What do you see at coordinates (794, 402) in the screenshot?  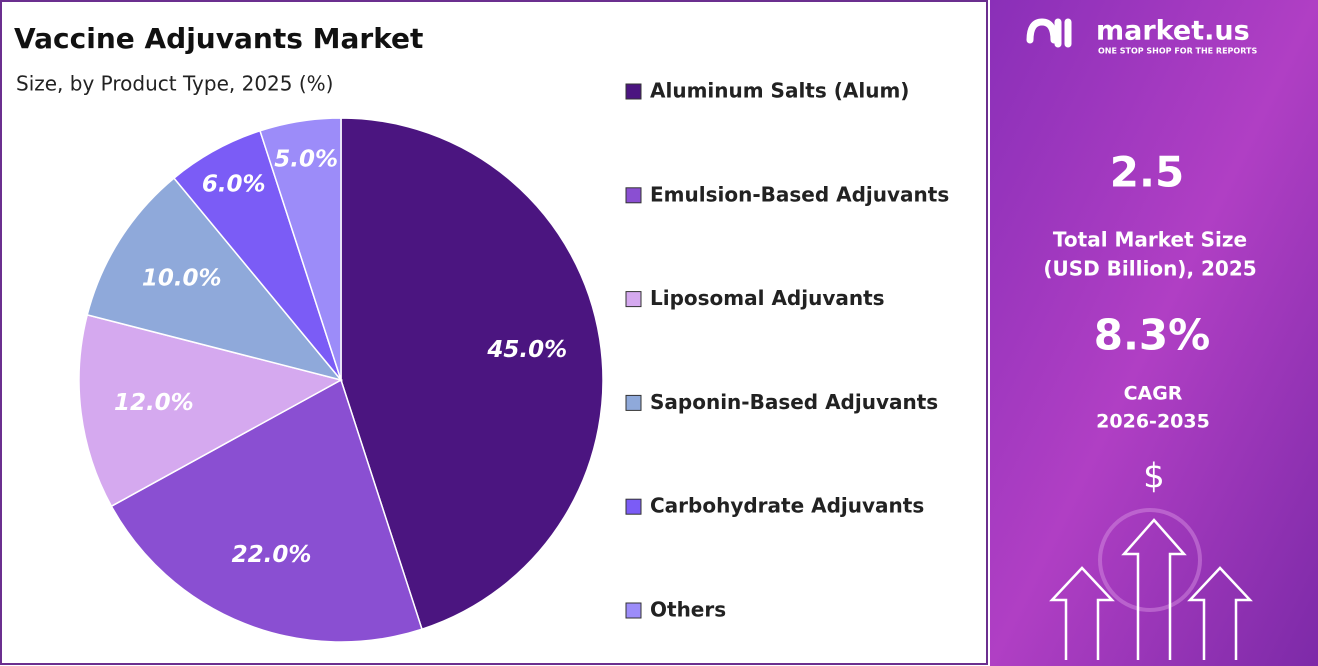 I see `legend-label: Saponin-Based Adjuvants` at bounding box center [794, 402].